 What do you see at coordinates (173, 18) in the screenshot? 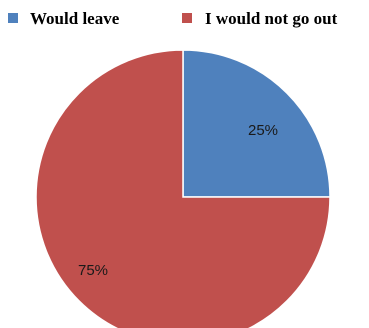
I see `legend: Would leave I would not go out` at bounding box center [173, 18].